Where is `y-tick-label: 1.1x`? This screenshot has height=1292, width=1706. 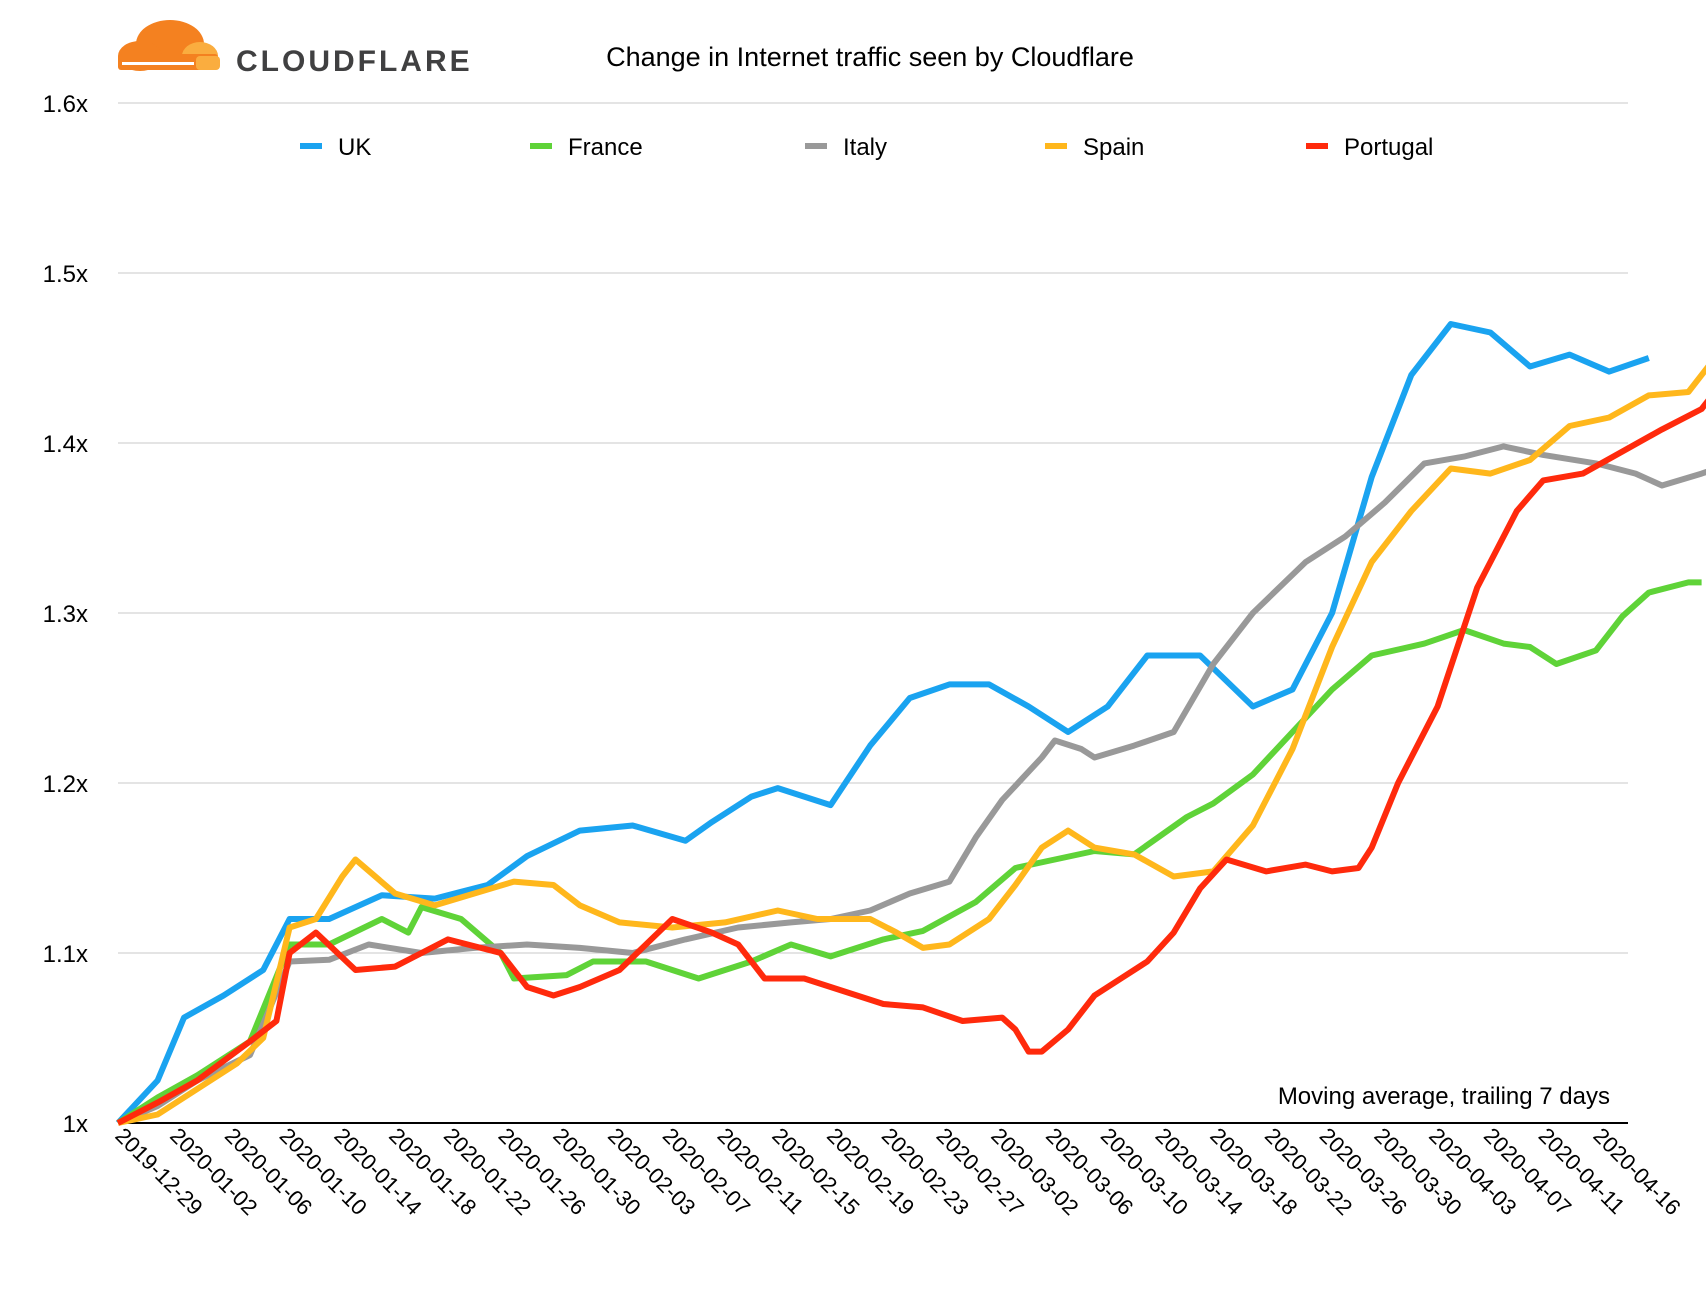
y-tick-label: 1.1x is located at coordinates (65, 954).